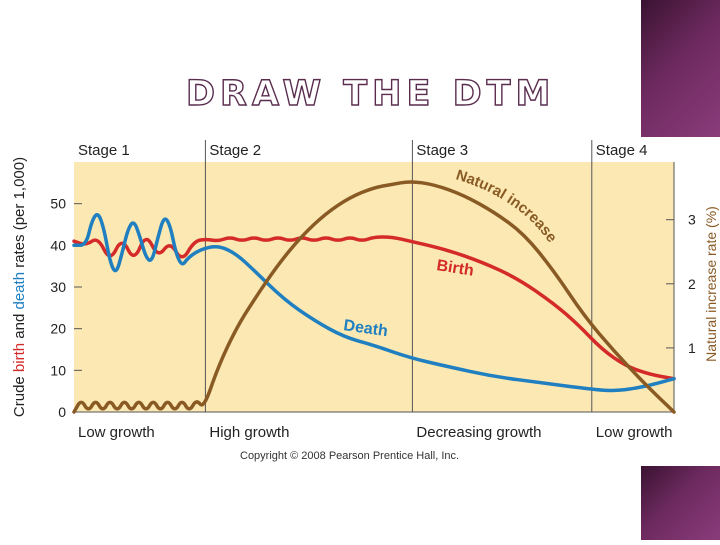 This screenshot has height=545, width=720. Describe the element at coordinates (442, 150) in the screenshot. I see `stage-name-label: Stage 3` at that location.